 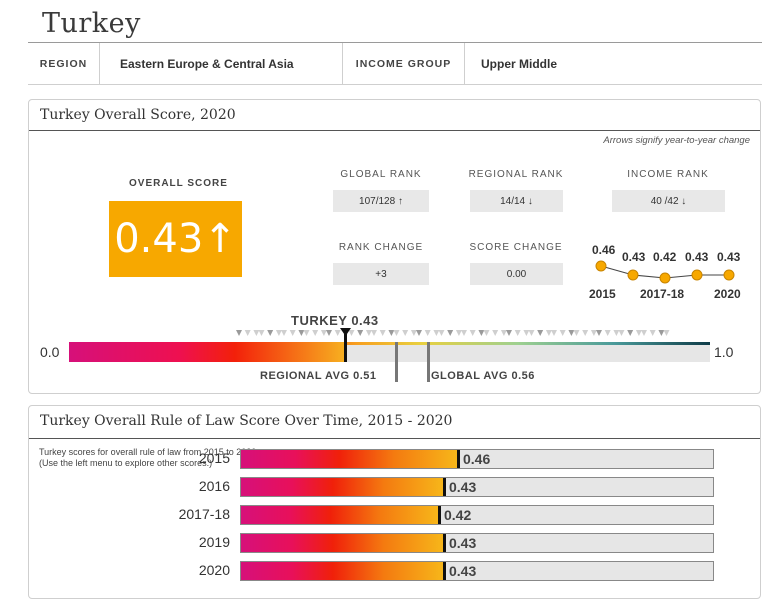 What do you see at coordinates (389, 343) in the screenshot?
I see `scale-gradient-strip` at bounding box center [389, 343].